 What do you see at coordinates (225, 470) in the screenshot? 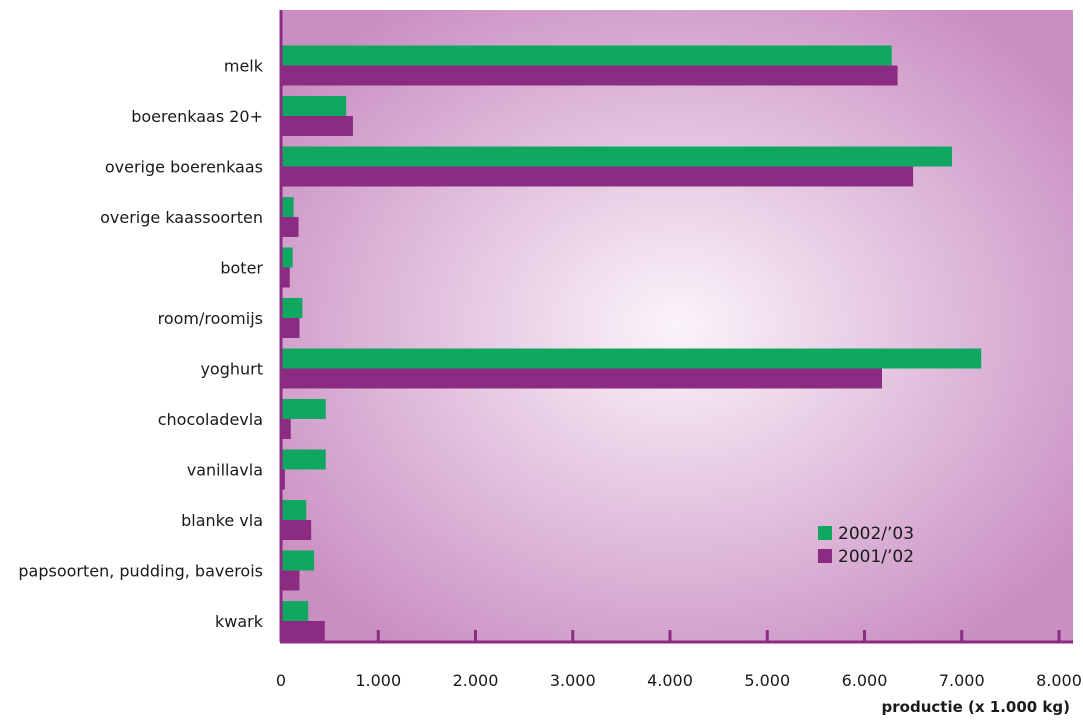
I see `category-label: vanillavla` at bounding box center [225, 470].